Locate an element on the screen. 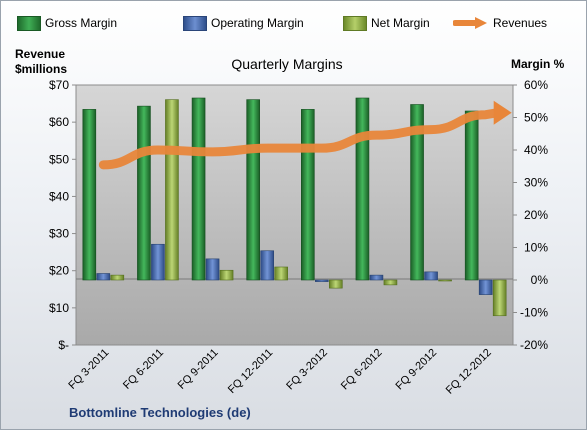 The height and width of the screenshot is (430, 587). category-label: FQ 9-2012 is located at coordinates (417, 370).